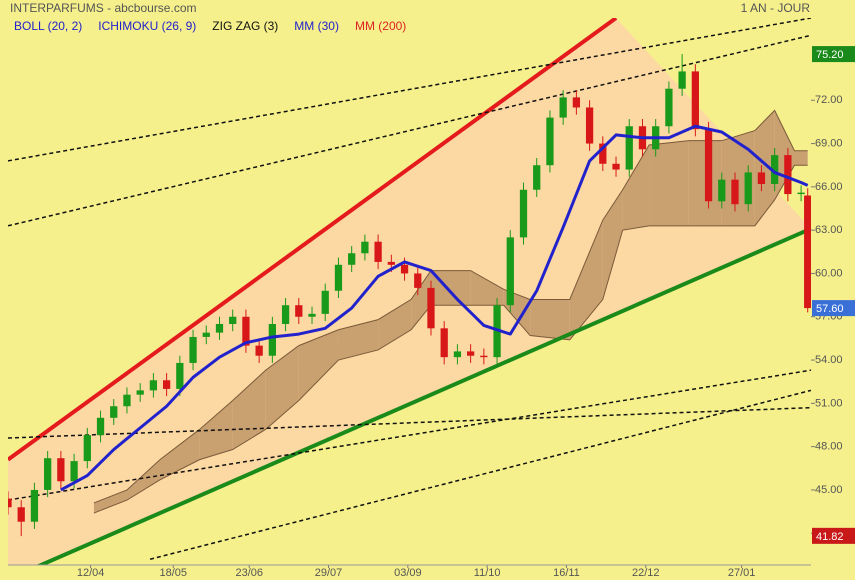 This screenshot has height=580, width=855. What do you see at coordinates (829, 187) in the screenshot?
I see `y-tick-label: 66.00` at bounding box center [829, 187].